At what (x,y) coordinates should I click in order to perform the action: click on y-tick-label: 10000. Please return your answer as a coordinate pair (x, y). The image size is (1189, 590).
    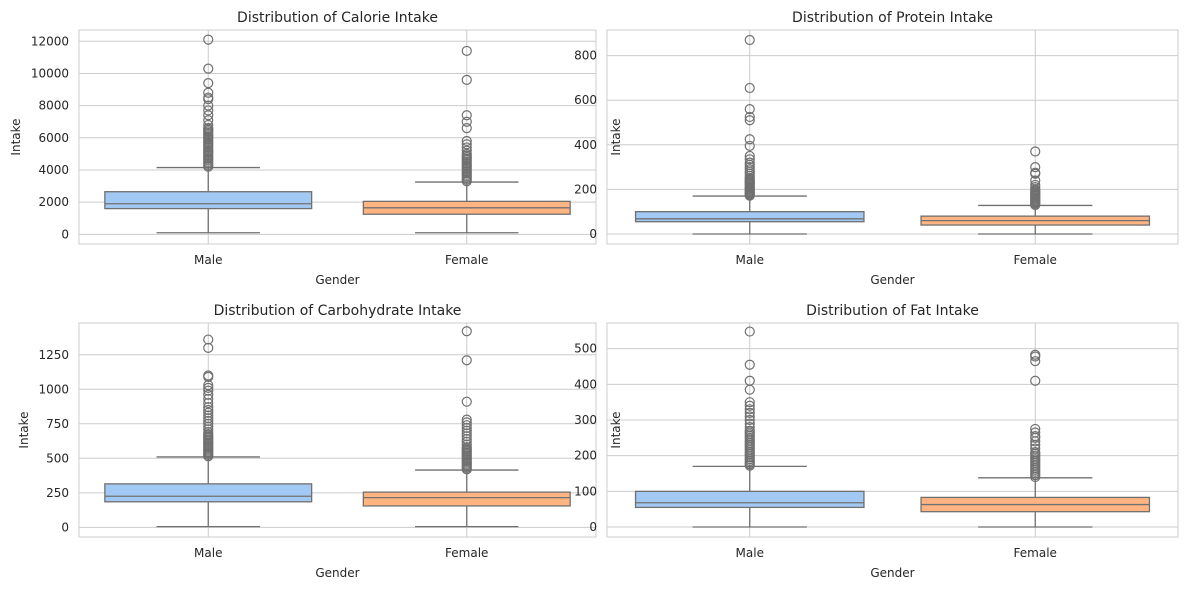
    Looking at the image, I should click on (50, 73).